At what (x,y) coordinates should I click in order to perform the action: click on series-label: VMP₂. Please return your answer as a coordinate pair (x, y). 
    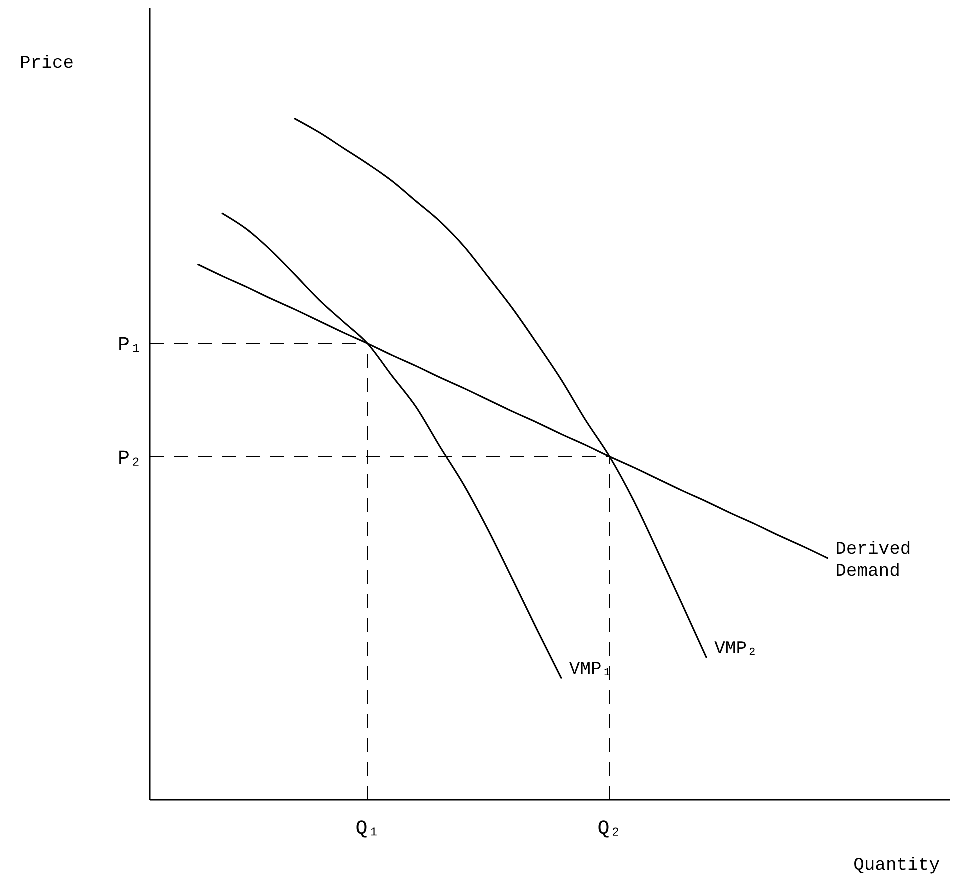
    Looking at the image, I should click on (736, 650).